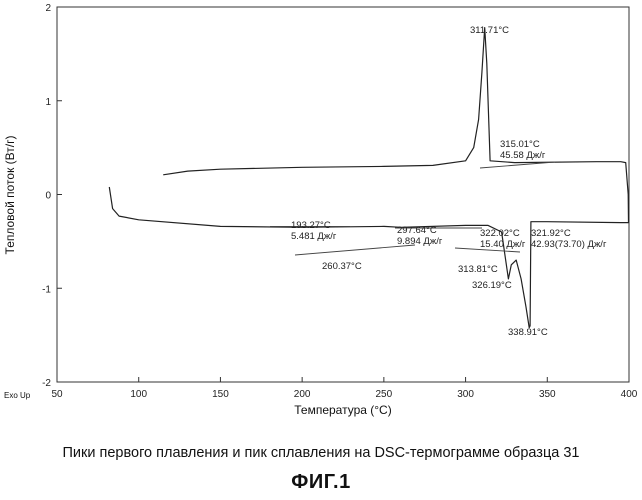 The height and width of the screenshot is (500, 642). What do you see at coordinates (528, 332) in the screenshot?
I see `peak-annotation: 338.91°C` at bounding box center [528, 332].